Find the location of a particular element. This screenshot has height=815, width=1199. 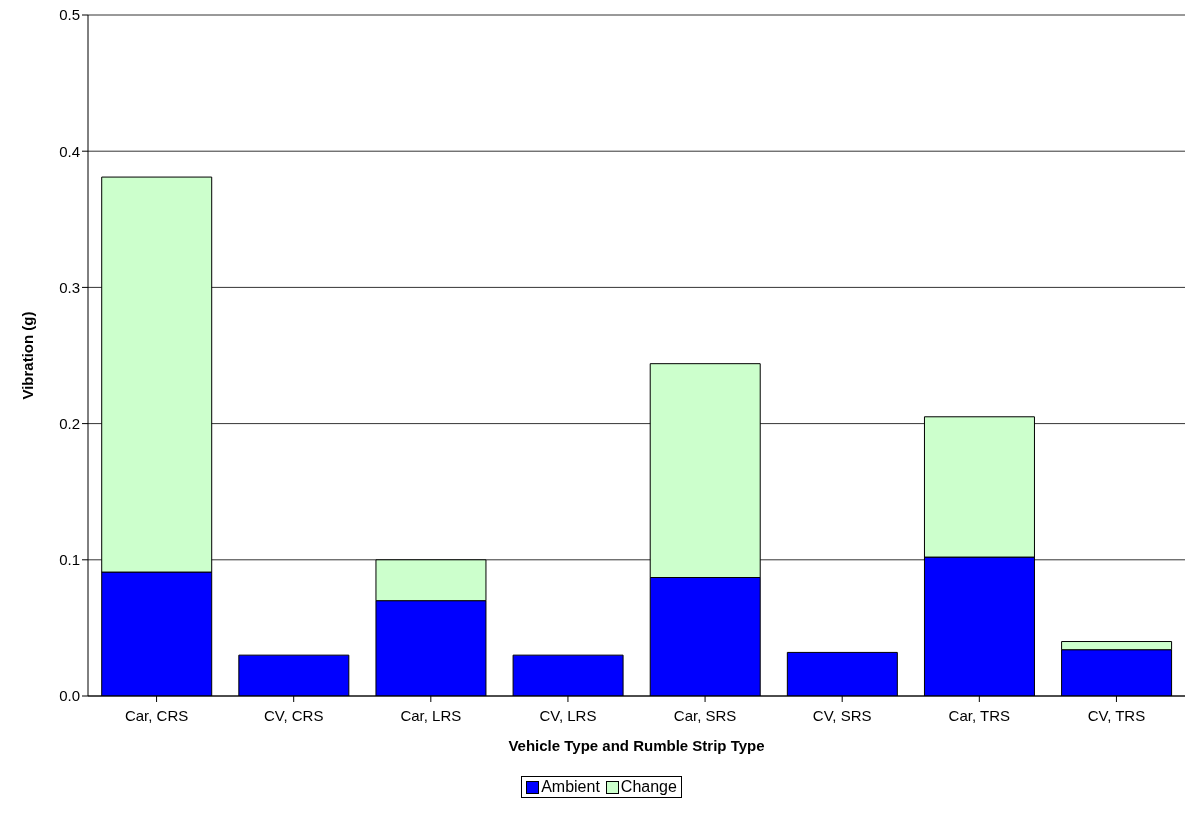

y-tick-label: 0.0 is located at coordinates (69, 696).